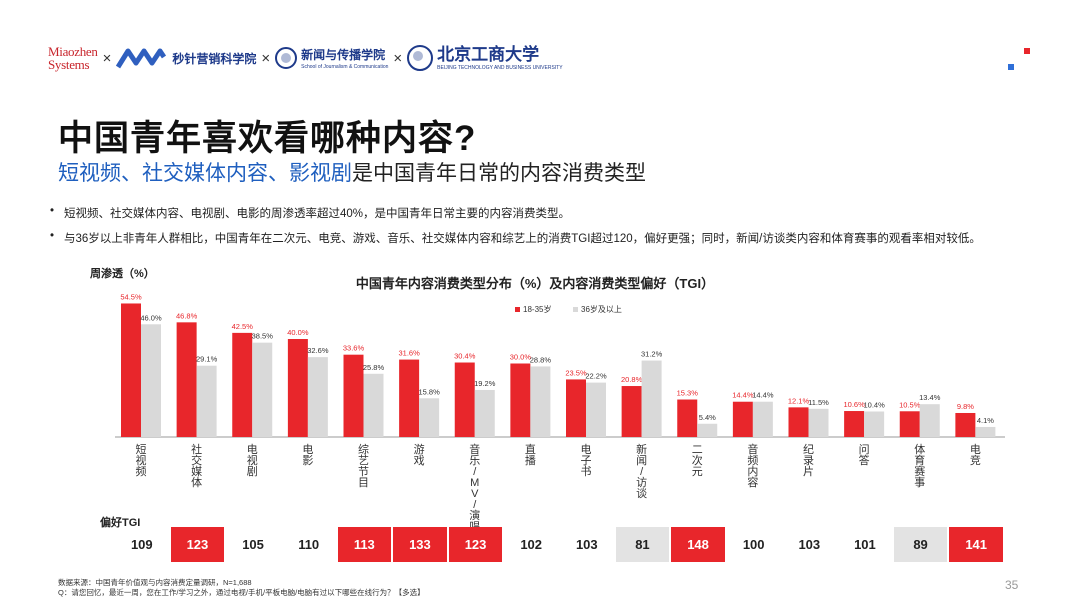  What do you see at coordinates (131, 296) in the screenshot?
I see `data-label: 54.5%` at bounding box center [131, 296].